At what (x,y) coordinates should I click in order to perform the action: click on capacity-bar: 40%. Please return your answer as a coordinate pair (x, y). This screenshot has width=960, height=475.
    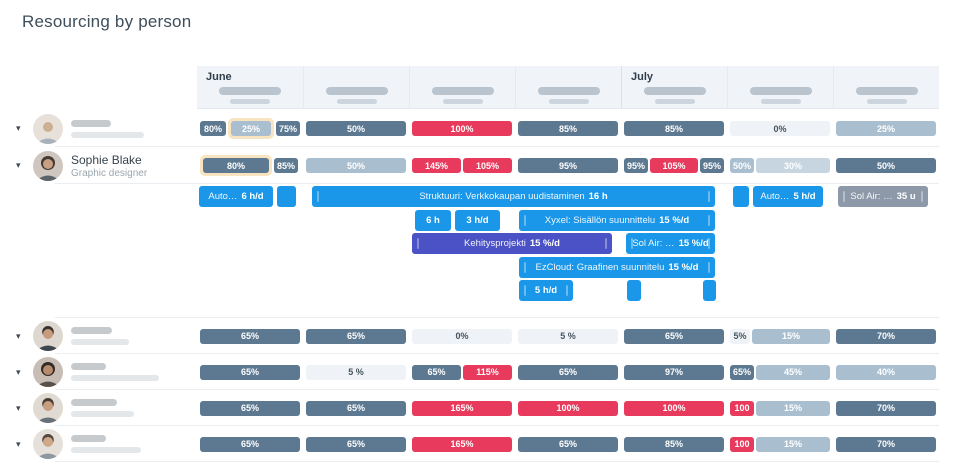
    Looking at the image, I should click on (886, 372).